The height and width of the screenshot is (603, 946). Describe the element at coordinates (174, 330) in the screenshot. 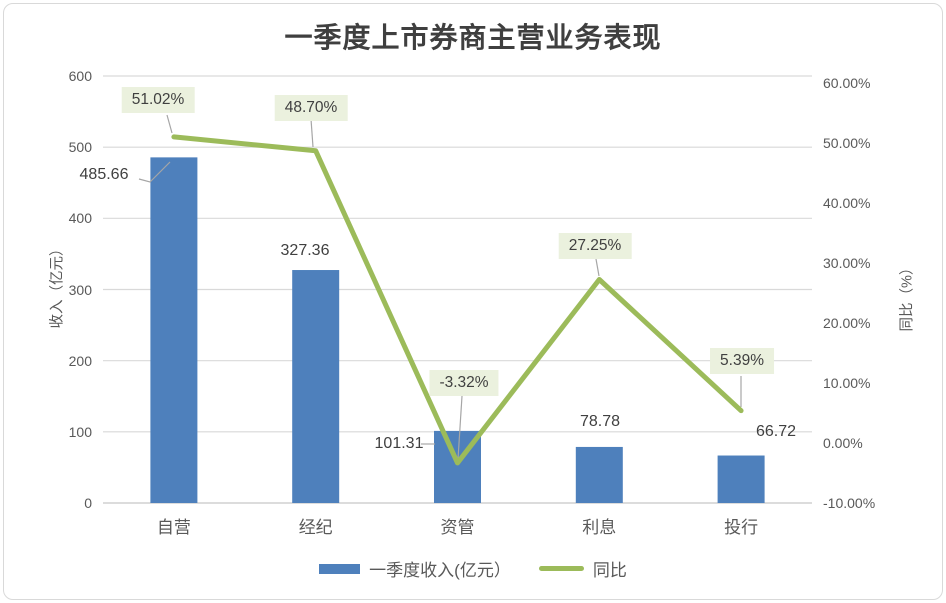

I see `bar-自营` at that location.